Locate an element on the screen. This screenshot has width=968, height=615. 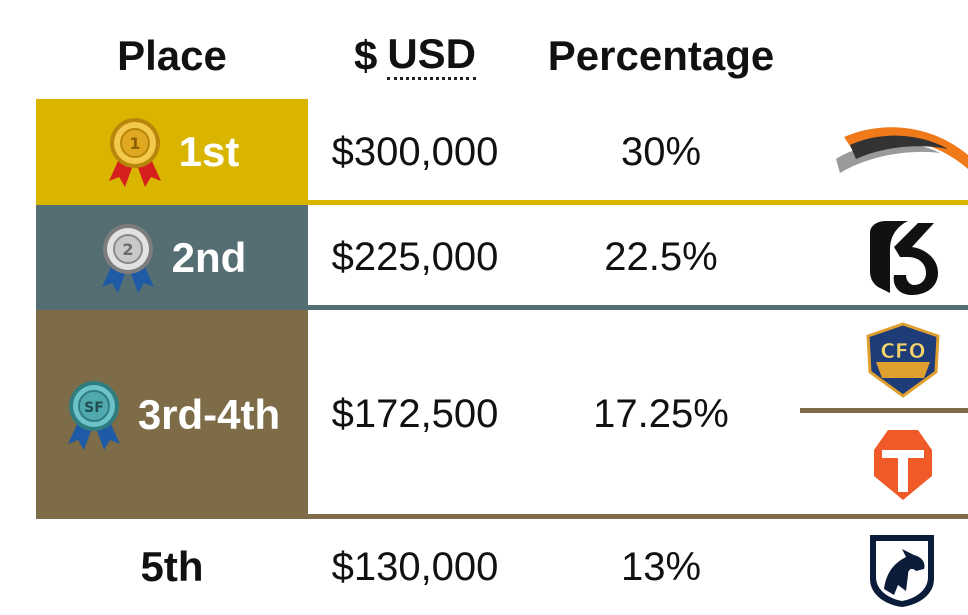
silver-medal-icon: 2 is located at coordinates (127, 258).